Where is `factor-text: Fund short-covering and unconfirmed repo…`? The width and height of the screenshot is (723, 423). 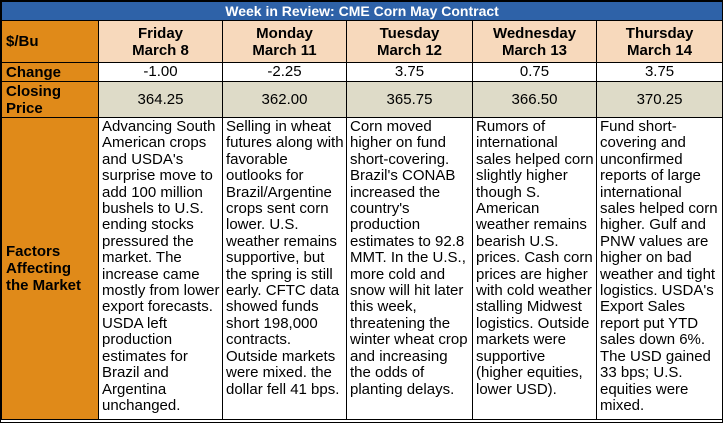
factor-text: Fund short-covering and unconfirmed repo… is located at coordinates (659, 268).